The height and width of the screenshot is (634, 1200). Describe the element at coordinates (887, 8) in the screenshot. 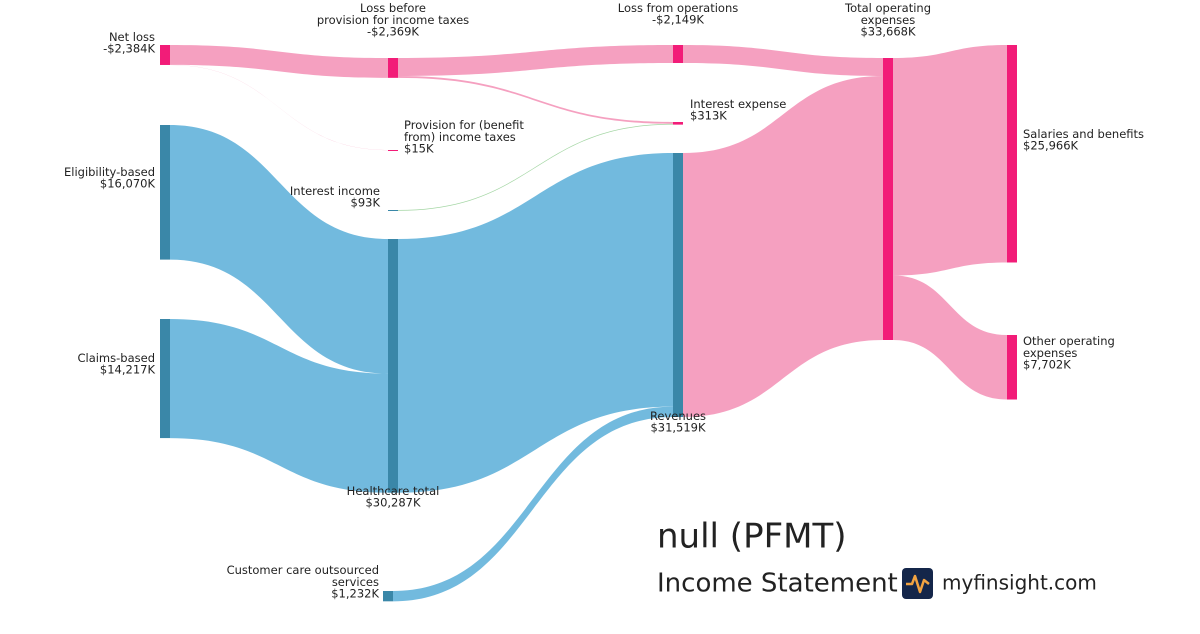

I see `node-label-line: Total operating` at that location.